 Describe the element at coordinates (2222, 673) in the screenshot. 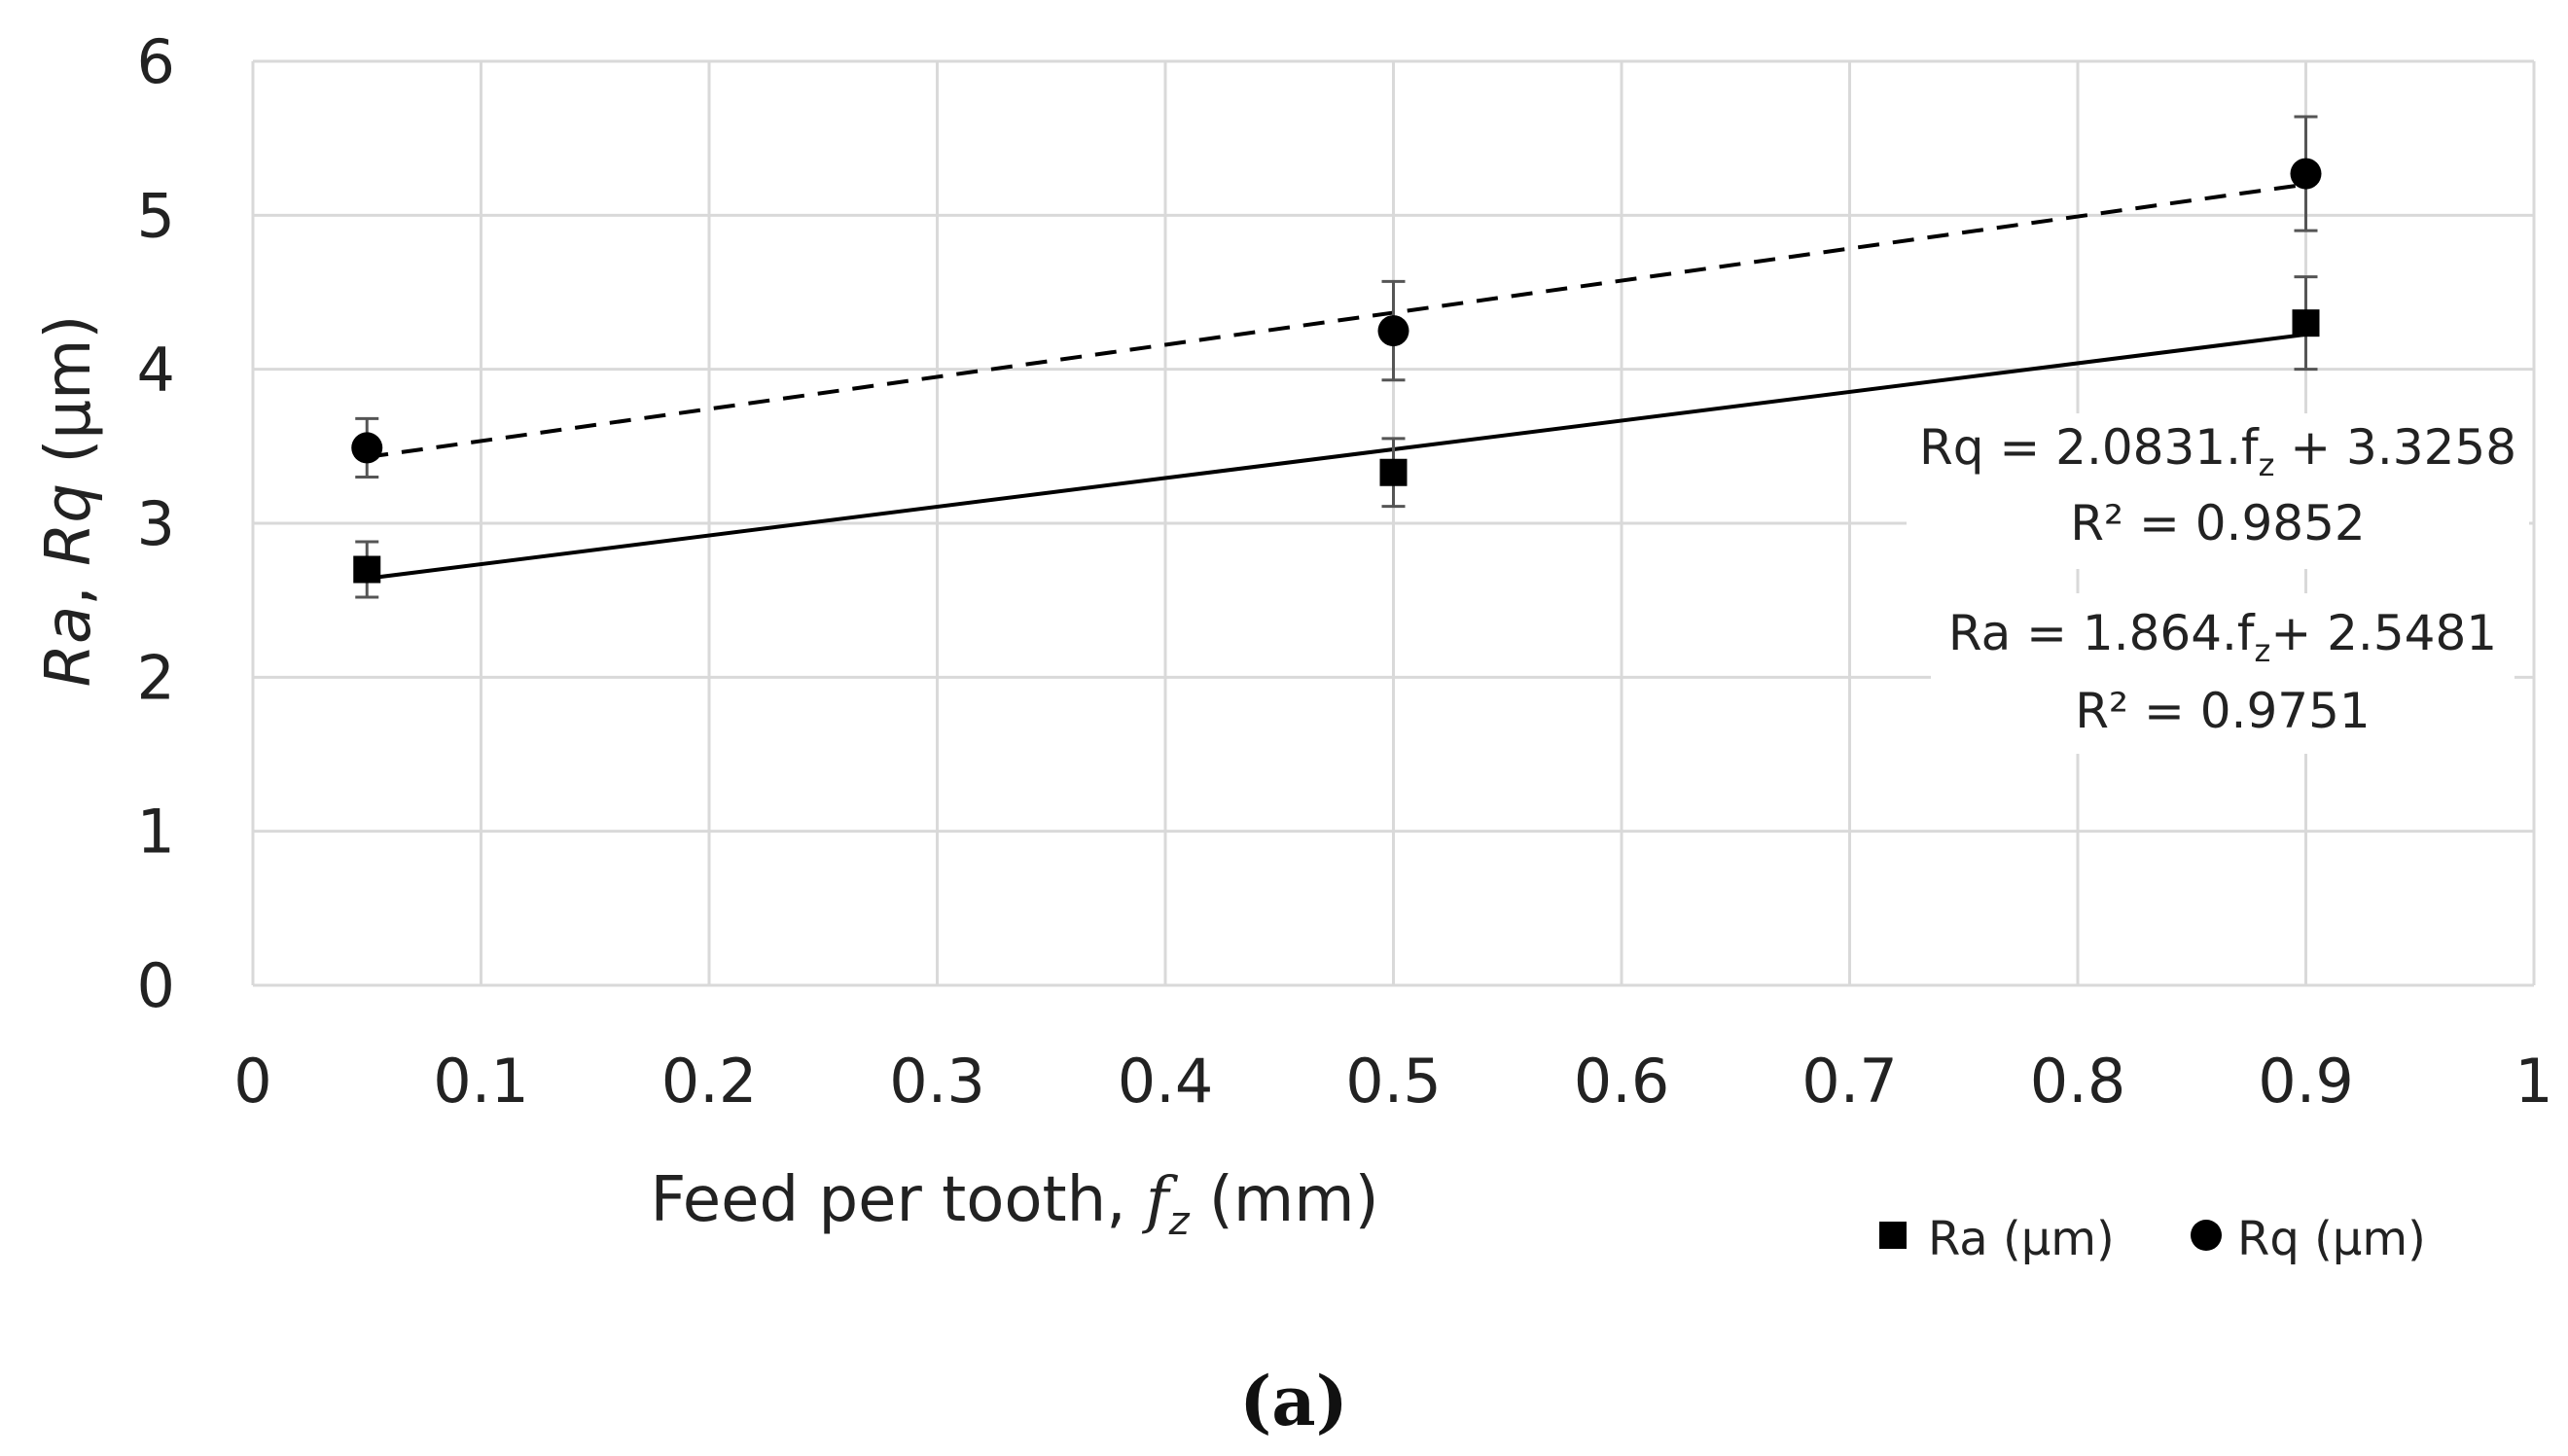

I see `ra-equation-box` at that location.